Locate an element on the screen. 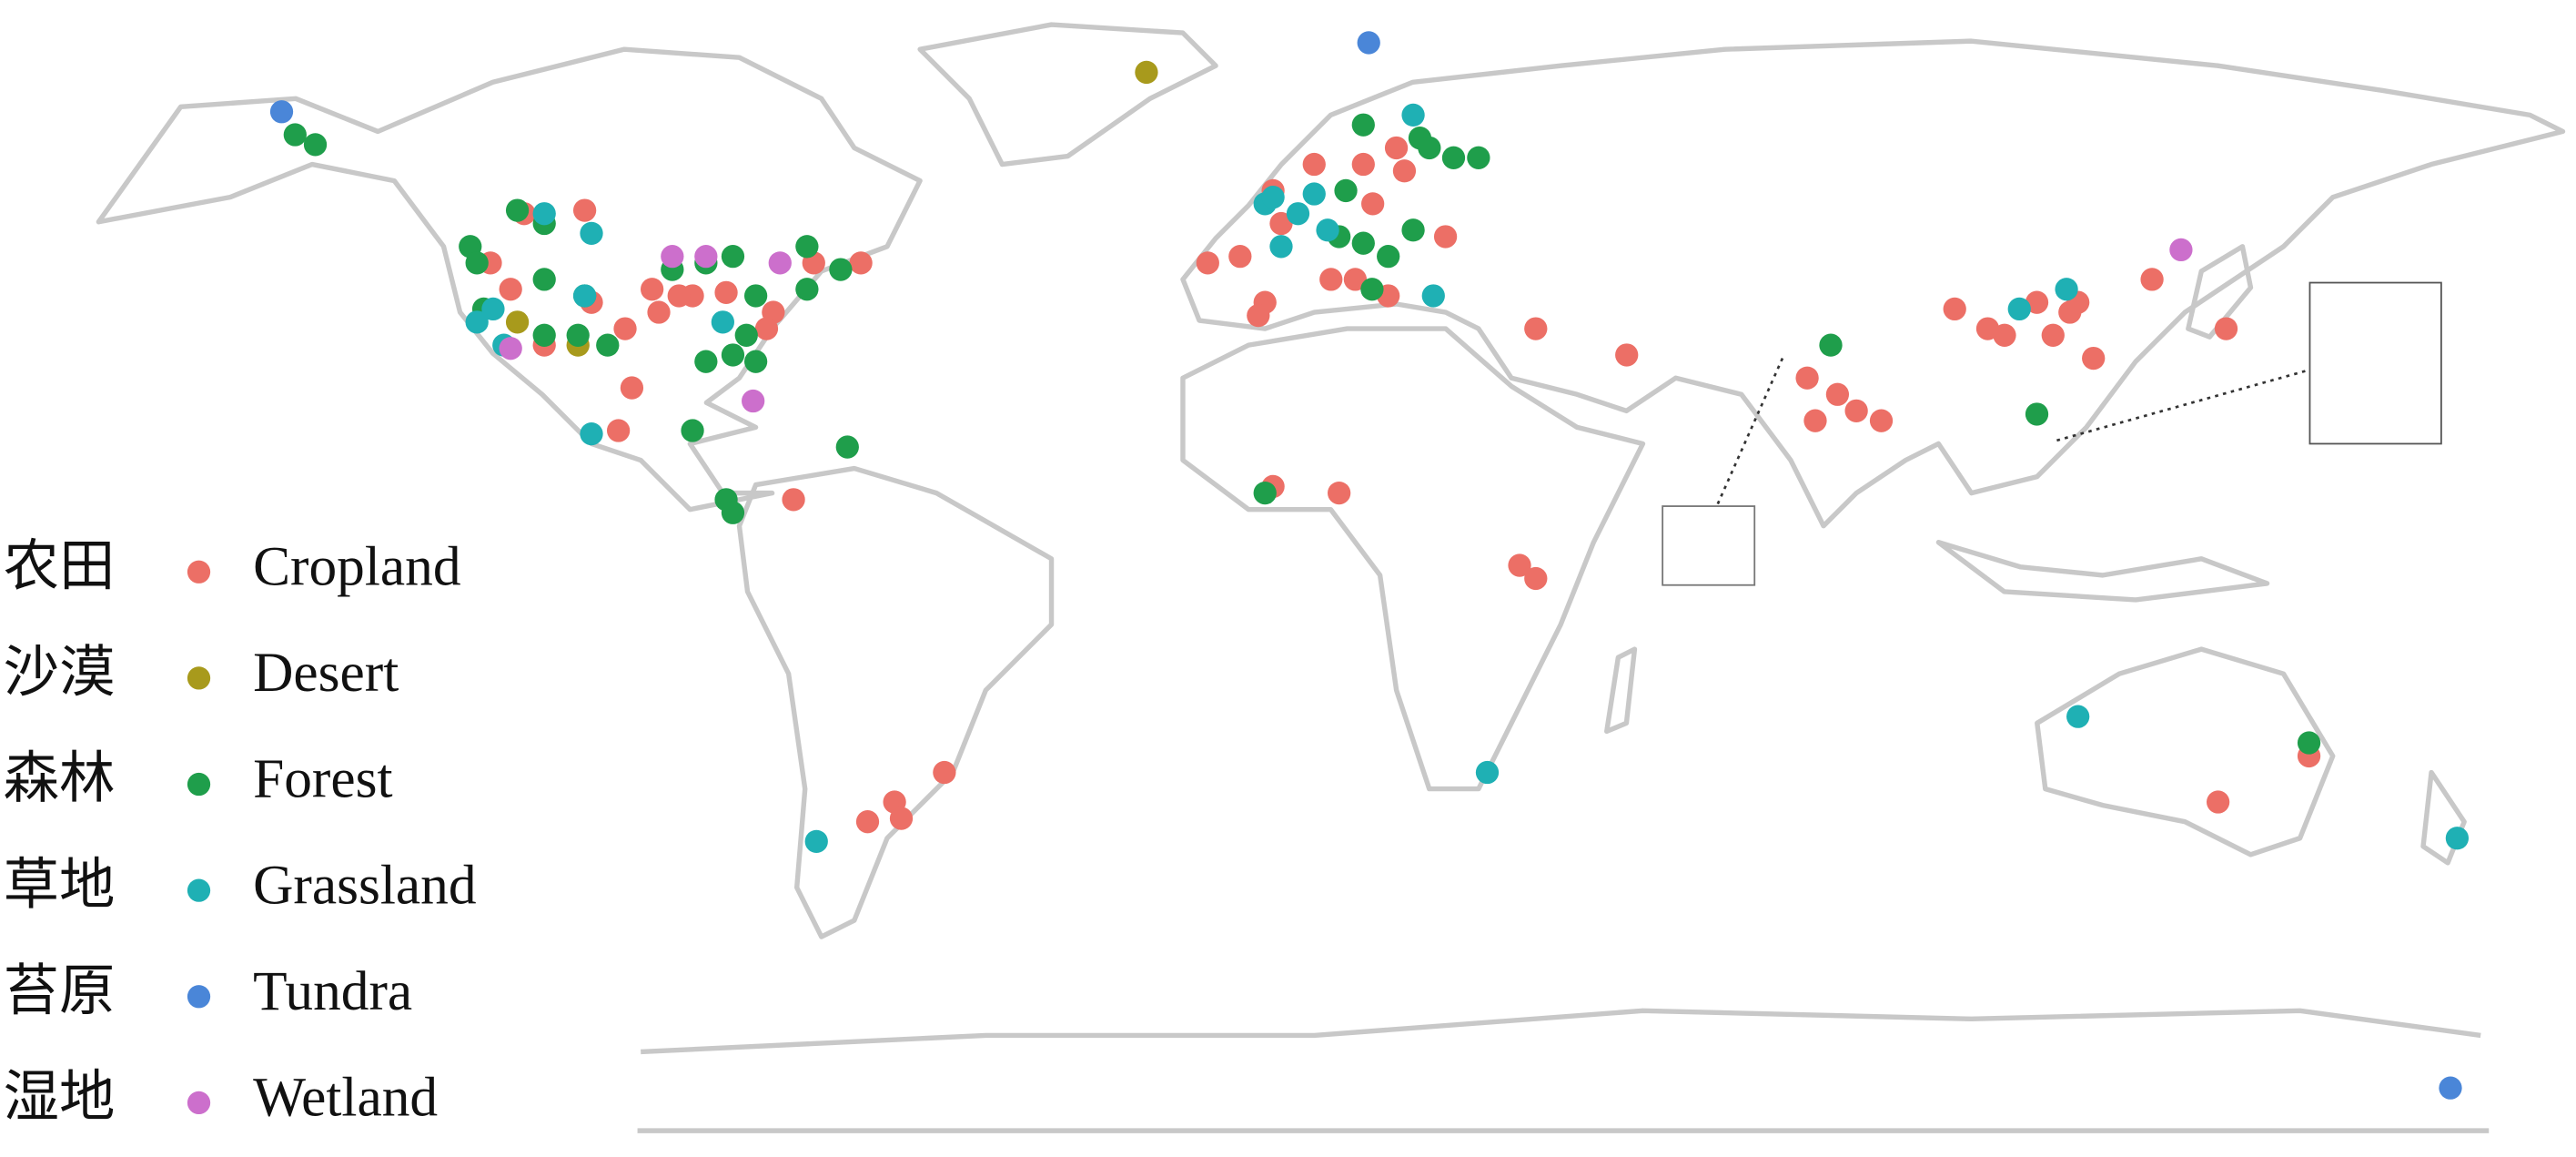 The height and width of the screenshot is (1157, 2576). legend-label: Wetland is located at coordinates (345, 1098).